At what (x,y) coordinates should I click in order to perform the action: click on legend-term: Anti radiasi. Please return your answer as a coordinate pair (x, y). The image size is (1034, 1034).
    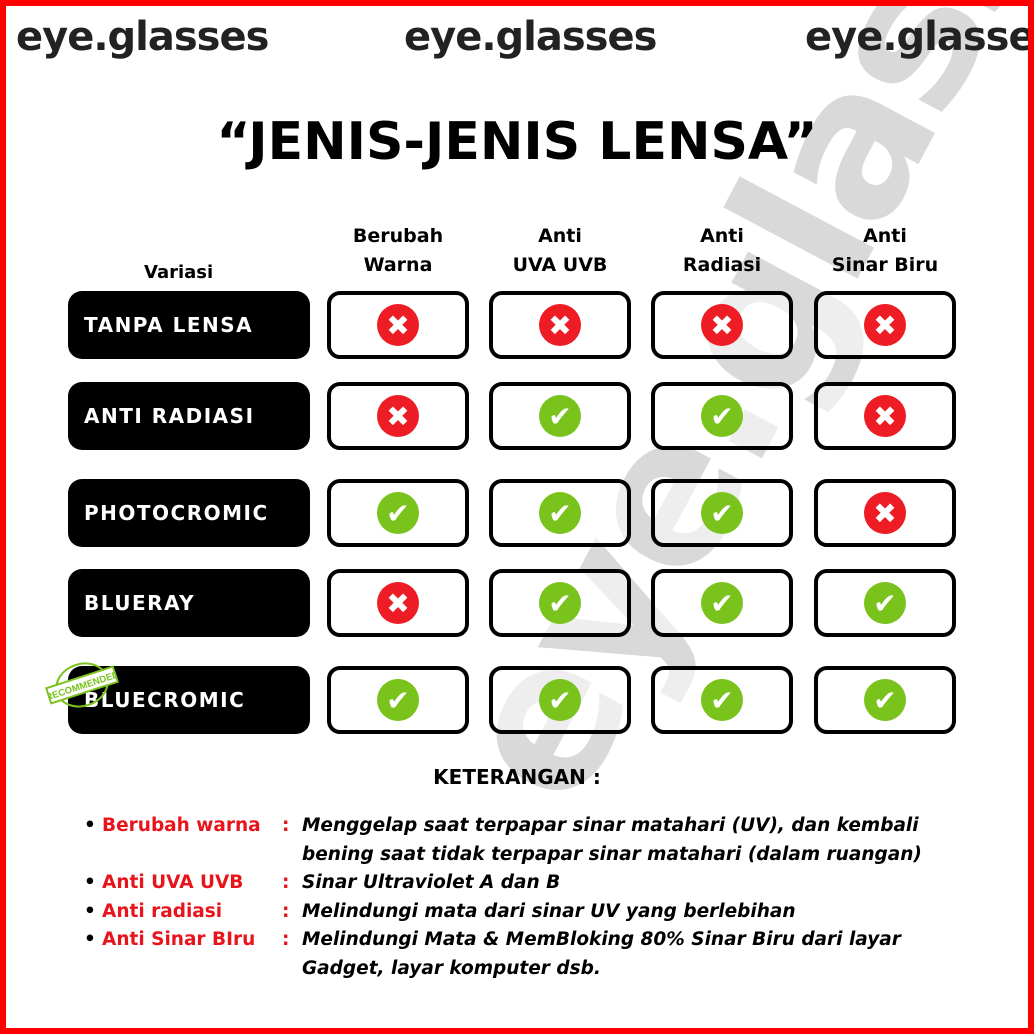
    Looking at the image, I should click on (162, 911).